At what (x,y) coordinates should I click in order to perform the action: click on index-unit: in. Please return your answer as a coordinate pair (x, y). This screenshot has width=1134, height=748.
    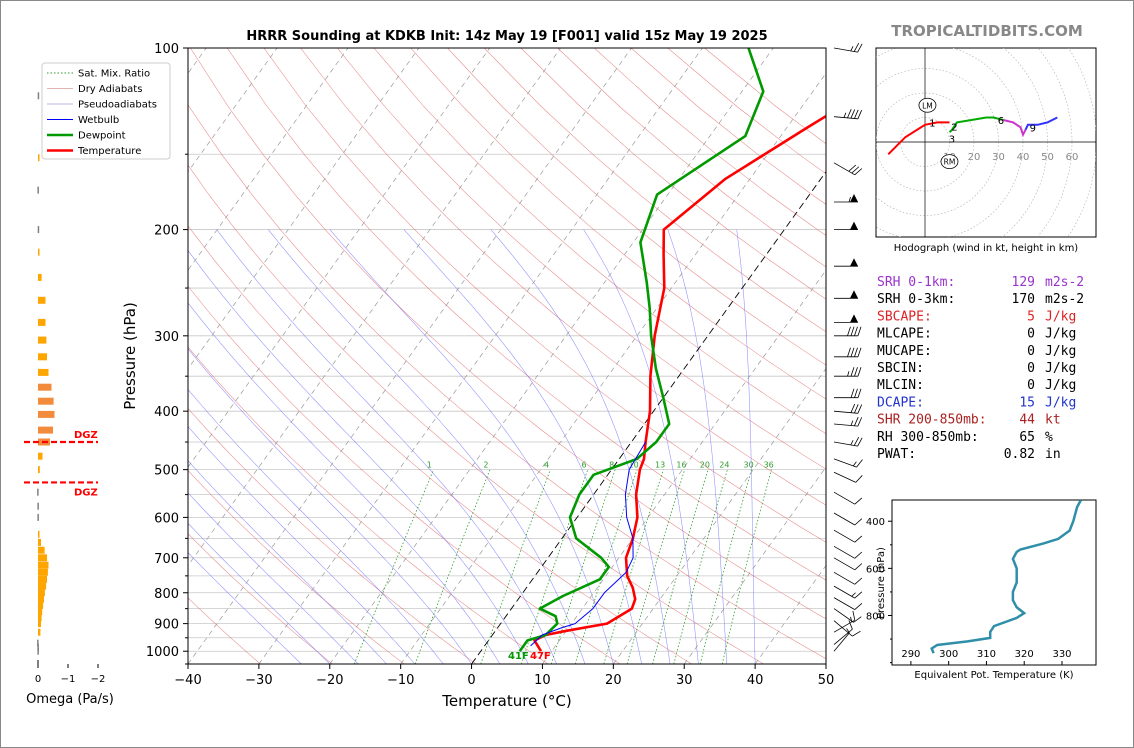
    Looking at the image, I should click on (1053, 454).